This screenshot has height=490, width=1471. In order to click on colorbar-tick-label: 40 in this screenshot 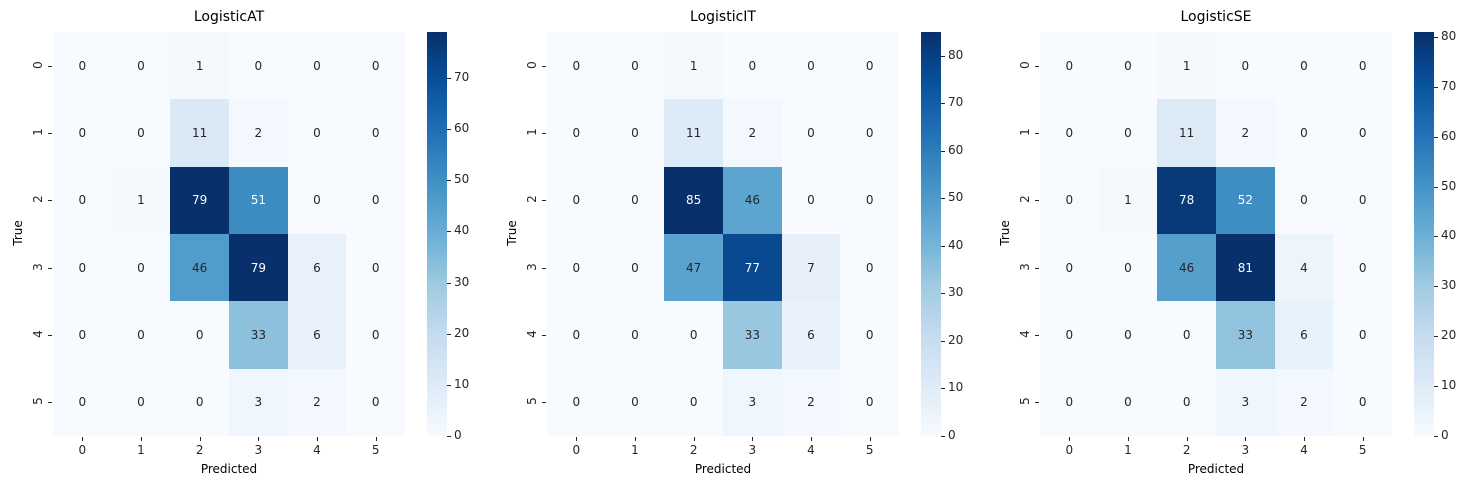, I will do `click(956, 244)`.